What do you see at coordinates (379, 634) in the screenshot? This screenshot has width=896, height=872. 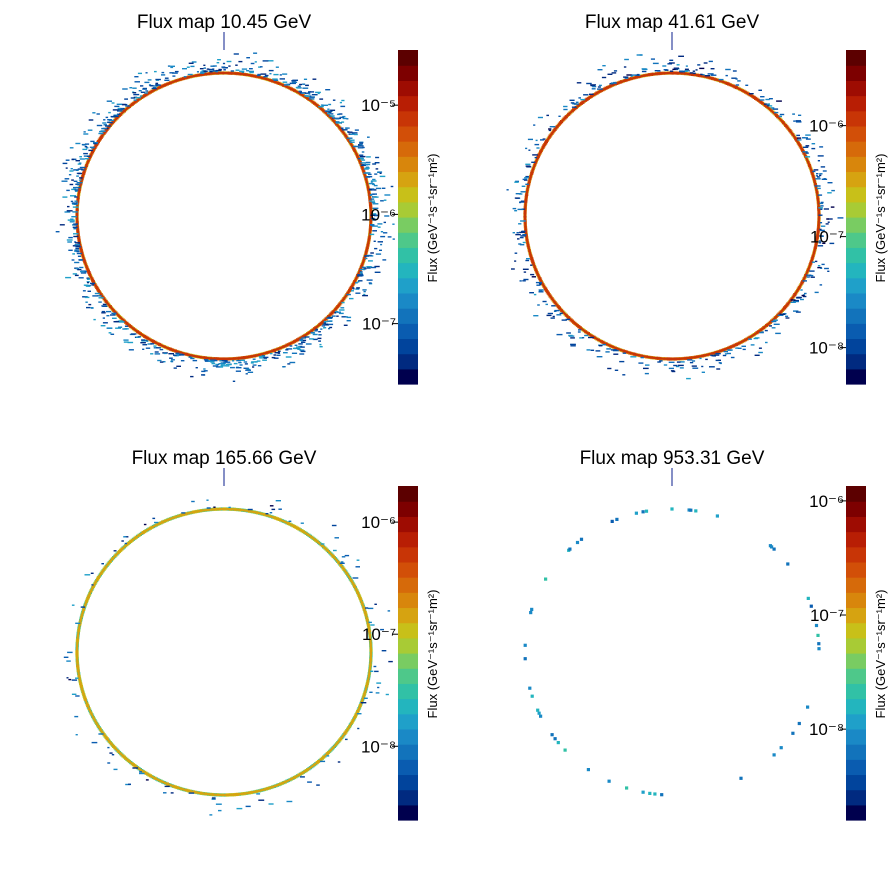 I see `colorbar-tick-label: 10⁻⁷` at bounding box center [379, 634].